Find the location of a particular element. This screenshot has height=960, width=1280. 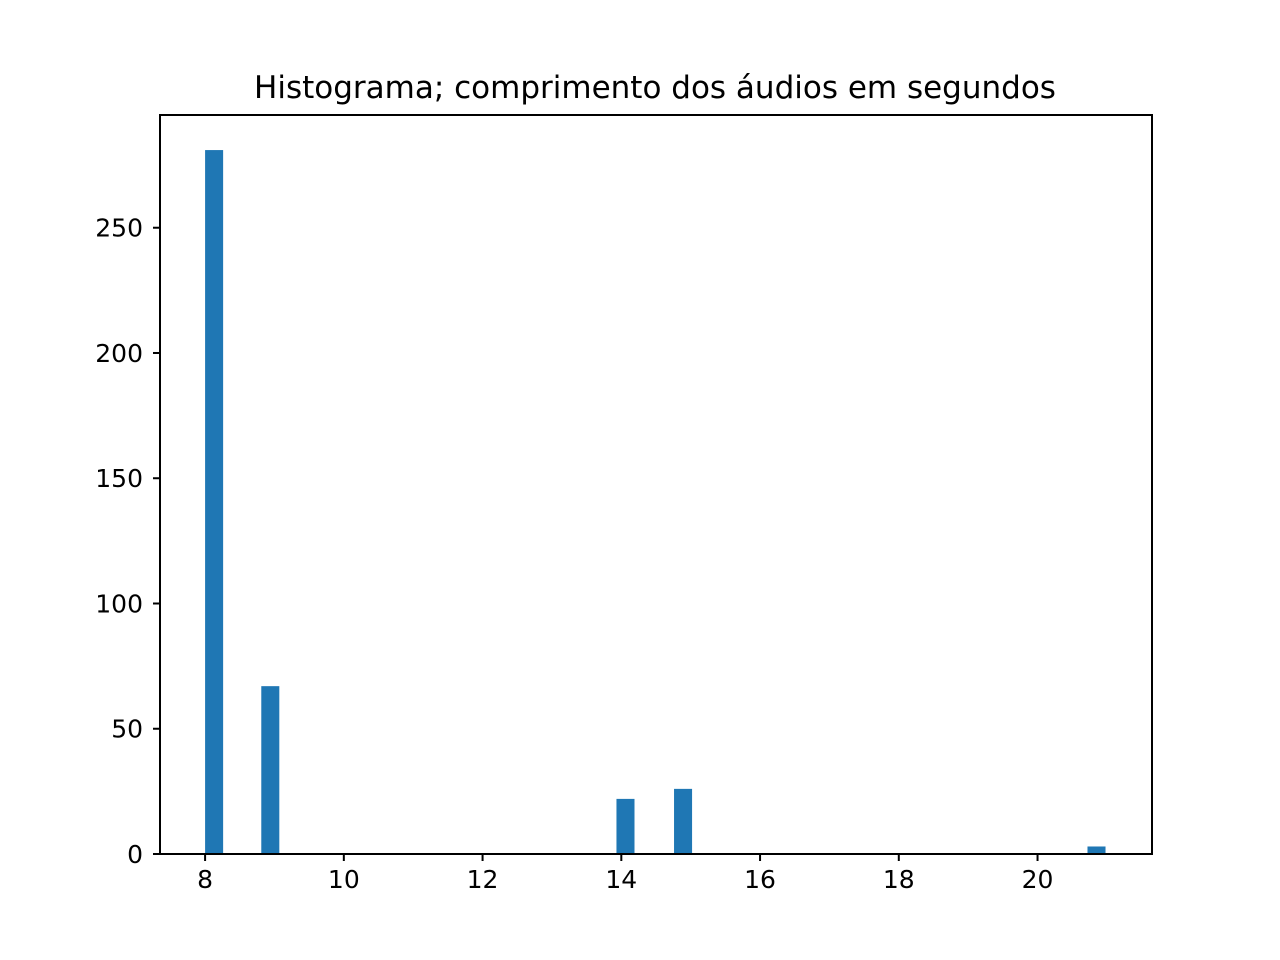

x-axis: 8 10 12 14 16 18 20 is located at coordinates (625, 874).